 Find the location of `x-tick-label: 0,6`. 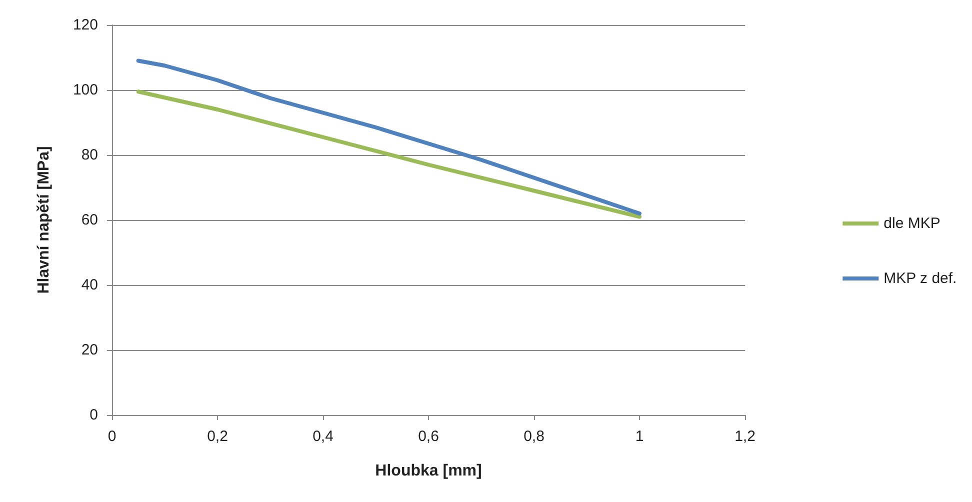

x-tick-label: 0,6 is located at coordinates (428, 436).